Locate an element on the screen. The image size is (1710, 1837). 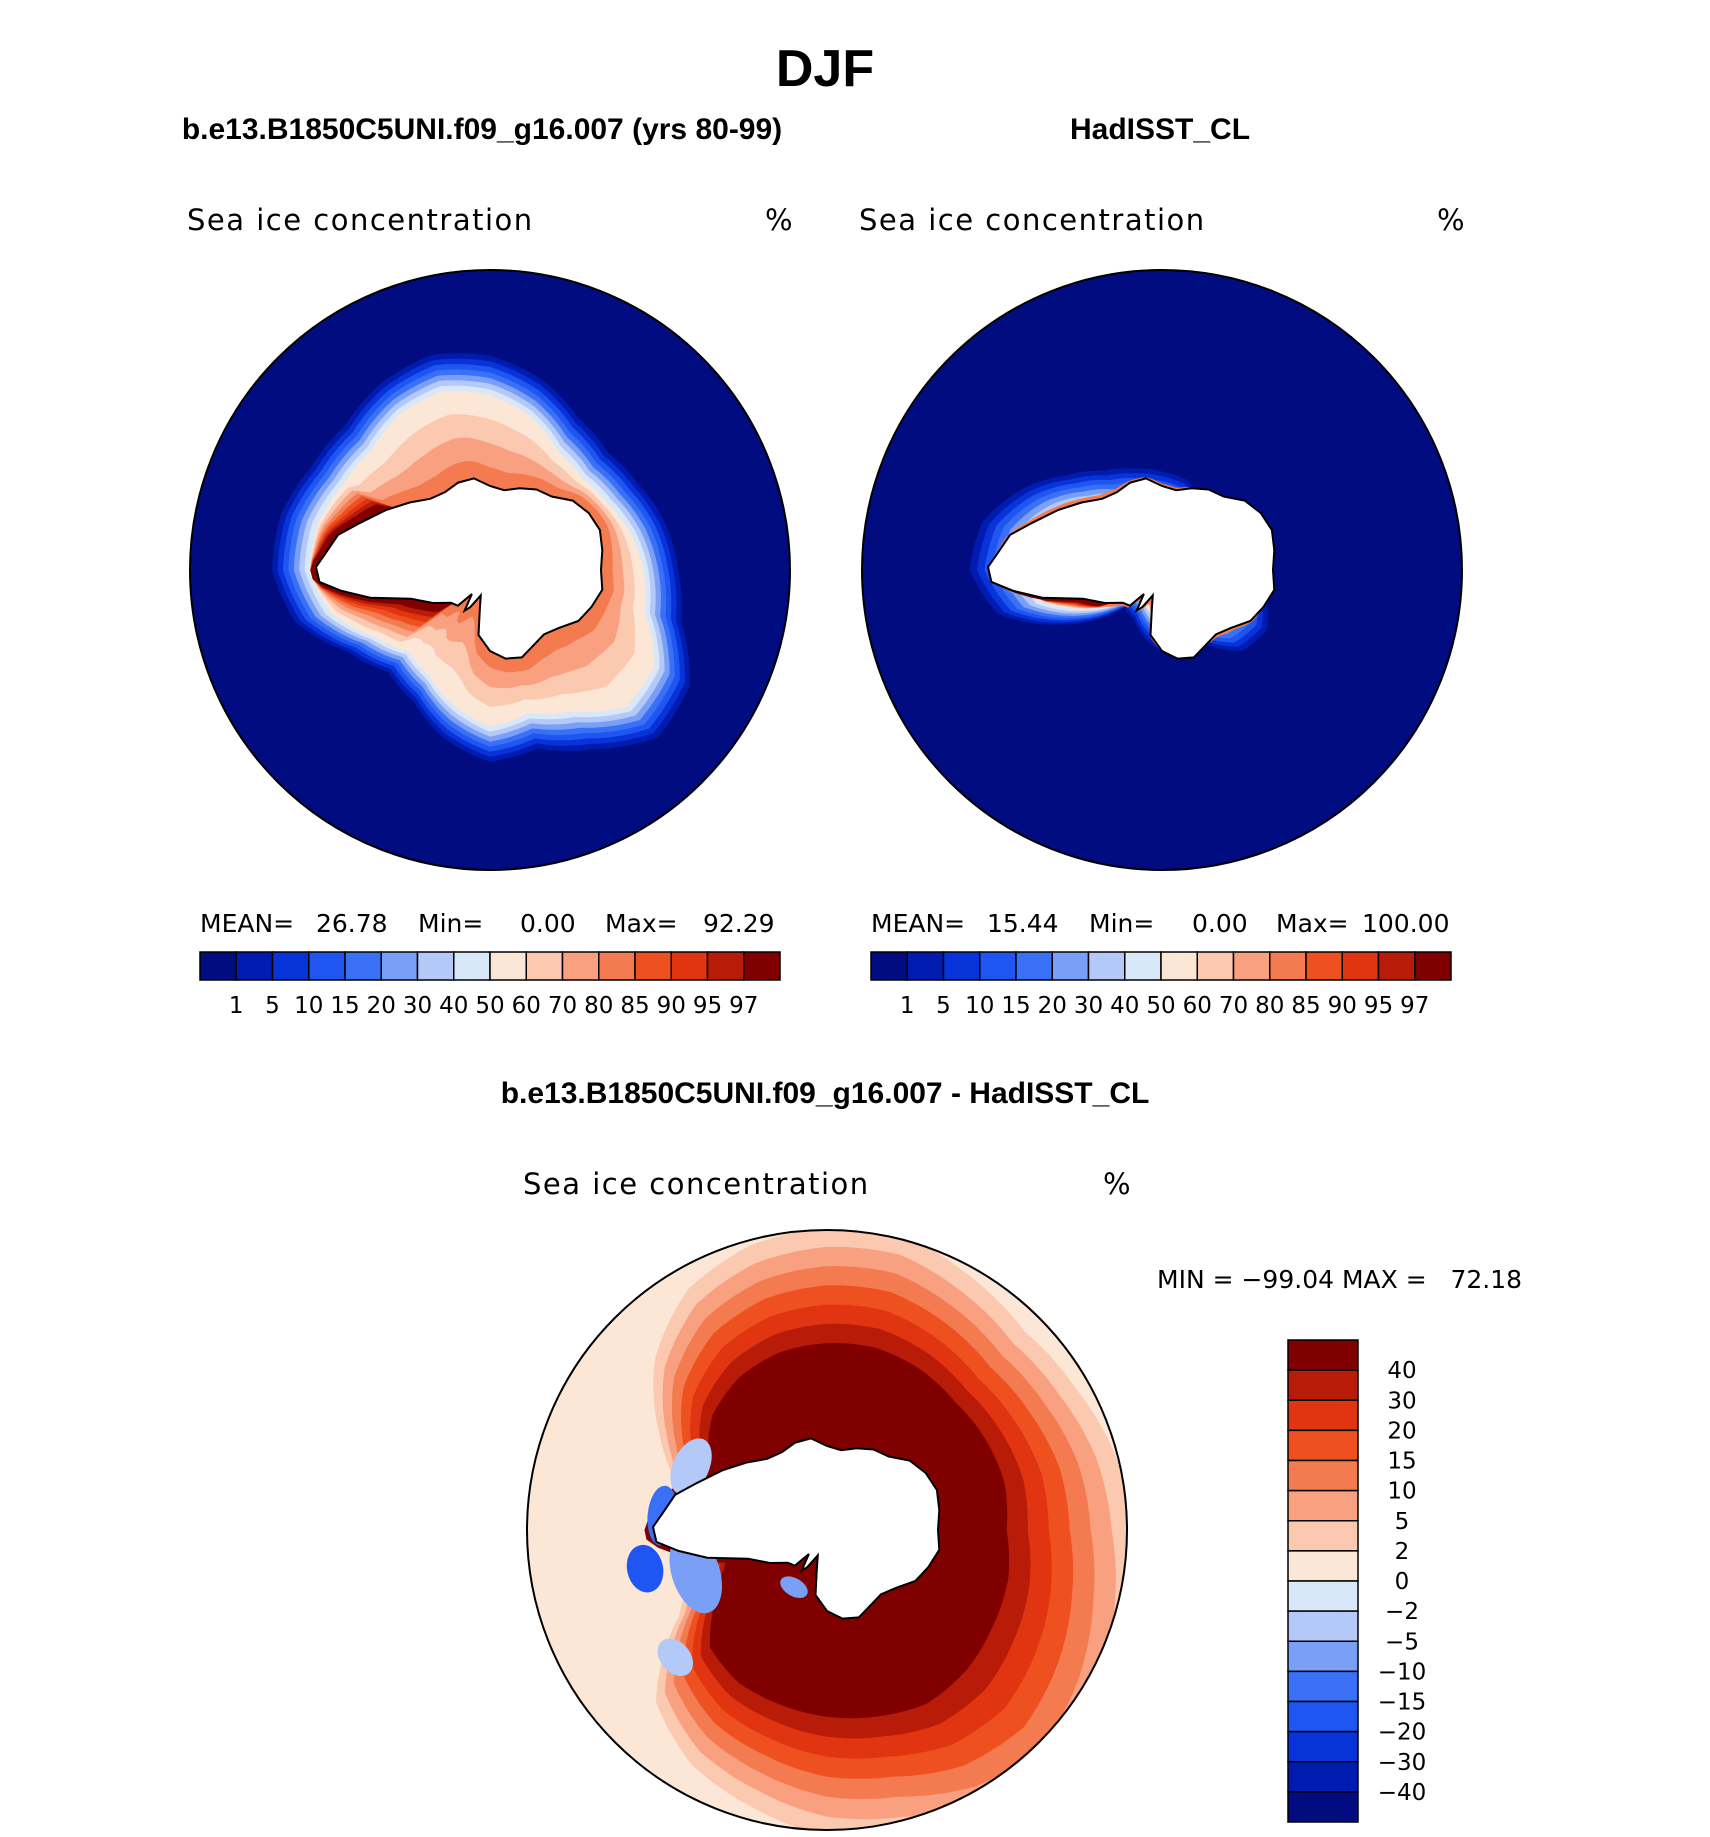
colorbar-tick-label: −10 is located at coordinates (1402, 1672).